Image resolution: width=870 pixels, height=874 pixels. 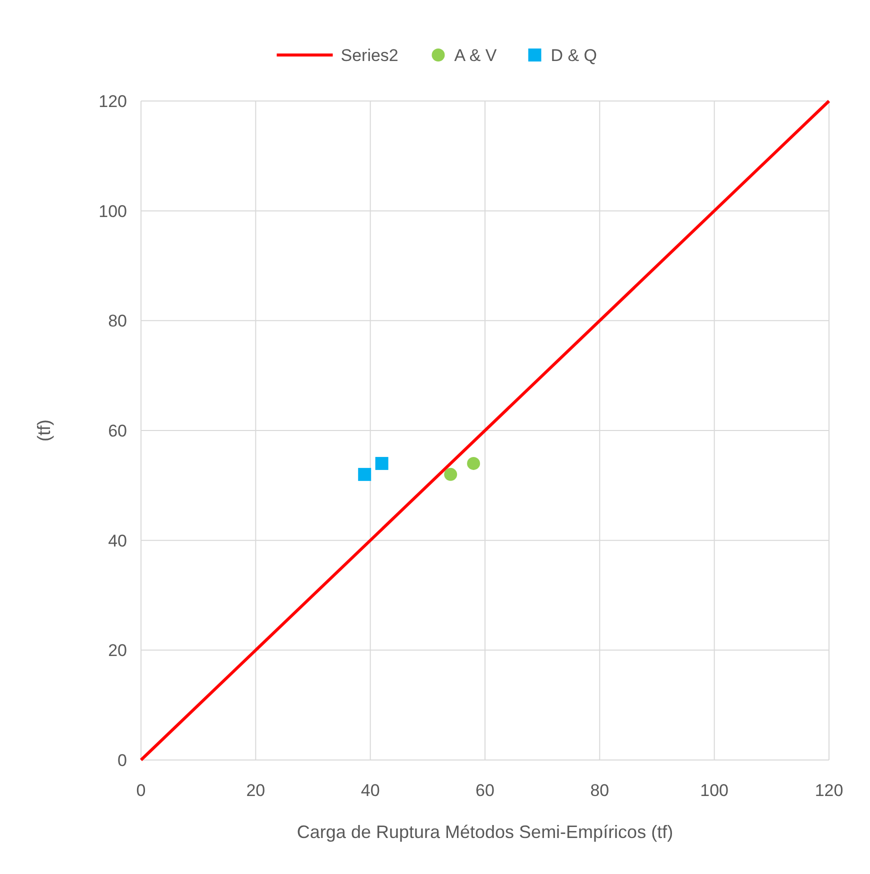 What do you see at coordinates (44, 431) in the screenshot?
I see `y-axis-title: (tf)` at bounding box center [44, 431].